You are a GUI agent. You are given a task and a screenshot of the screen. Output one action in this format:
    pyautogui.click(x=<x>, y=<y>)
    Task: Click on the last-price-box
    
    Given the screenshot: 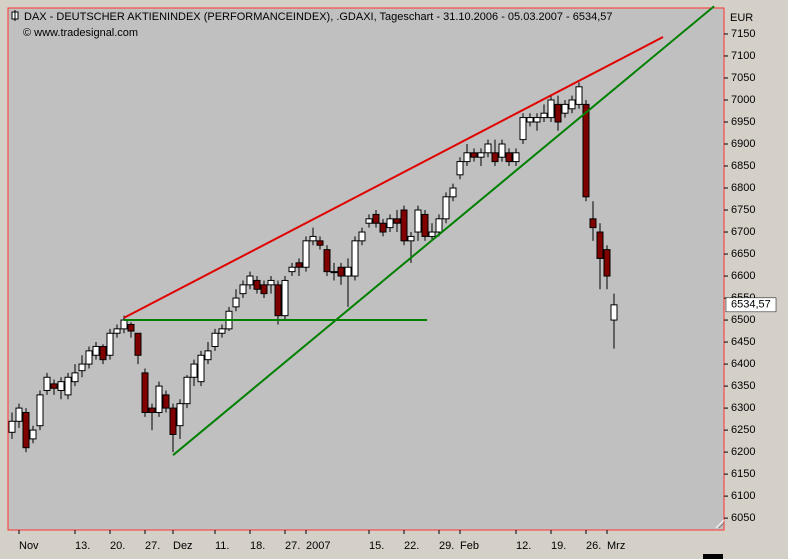 What is the action you would take?
    pyautogui.click(x=751, y=305)
    